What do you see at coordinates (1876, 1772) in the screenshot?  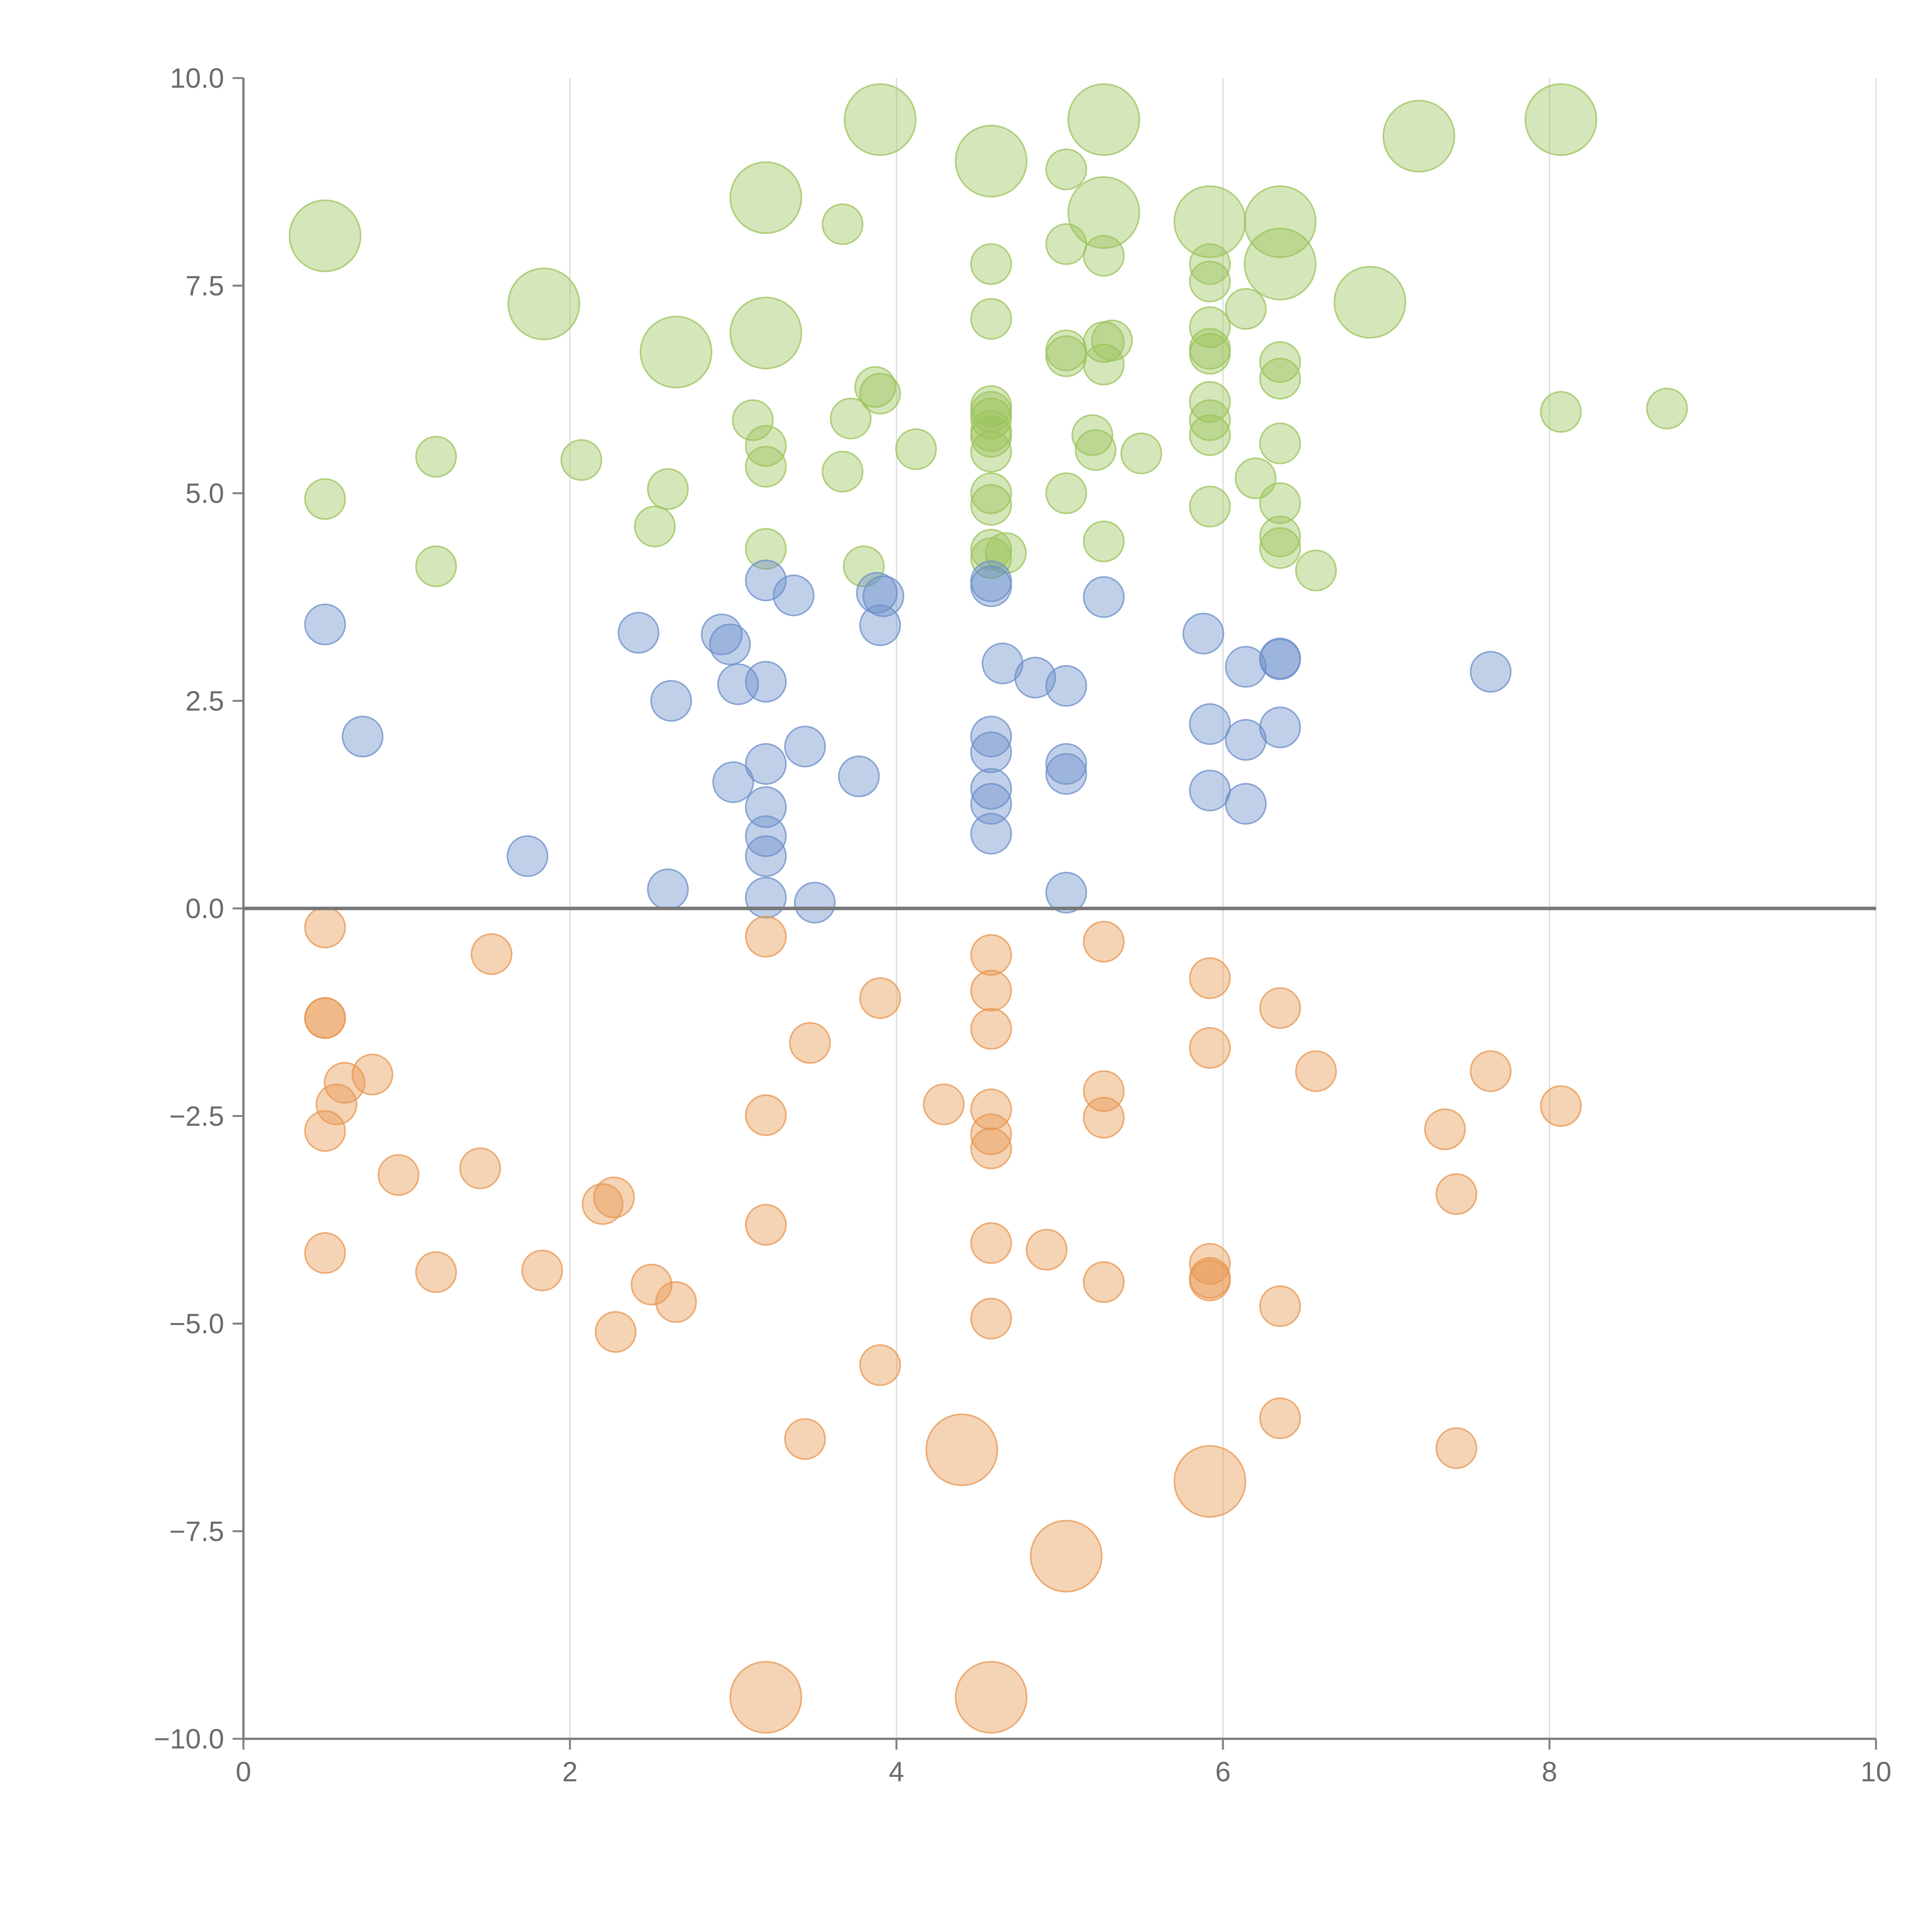 I see `x-tick-label: 10` at bounding box center [1876, 1772].